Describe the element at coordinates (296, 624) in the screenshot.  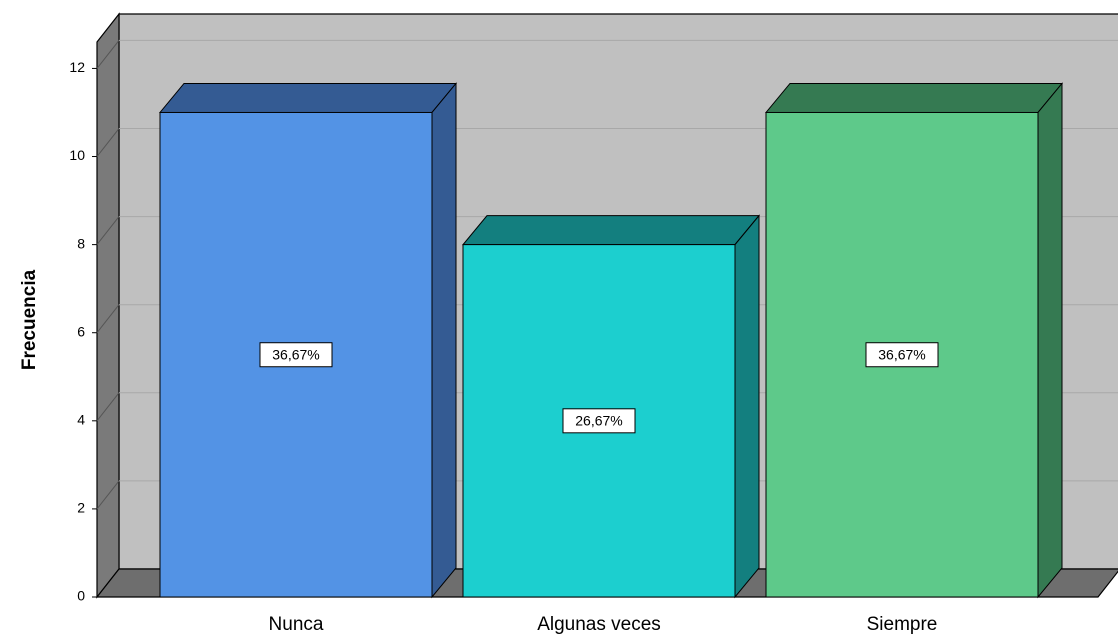
I see `x-tick-label: Nunca` at that location.